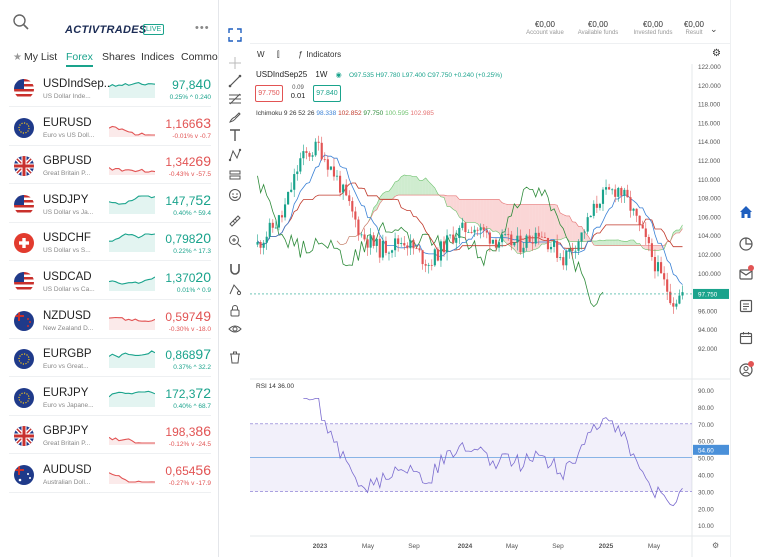 This screenshot has width=762, height=557. Describe the element at coordinates (235, 35) in the screenshot. I see `fullscreen-icon` at that location.